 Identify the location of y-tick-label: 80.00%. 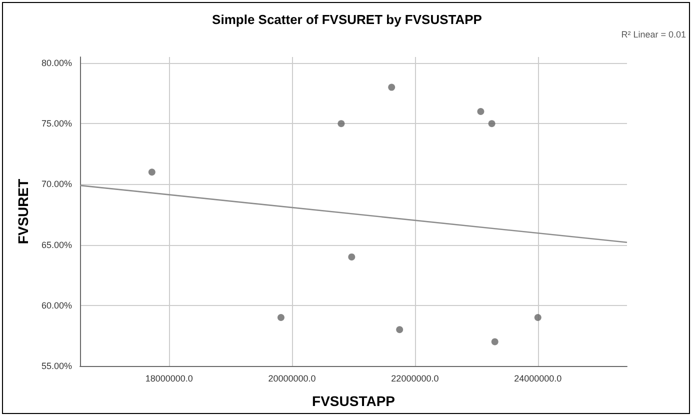
(56, 63).